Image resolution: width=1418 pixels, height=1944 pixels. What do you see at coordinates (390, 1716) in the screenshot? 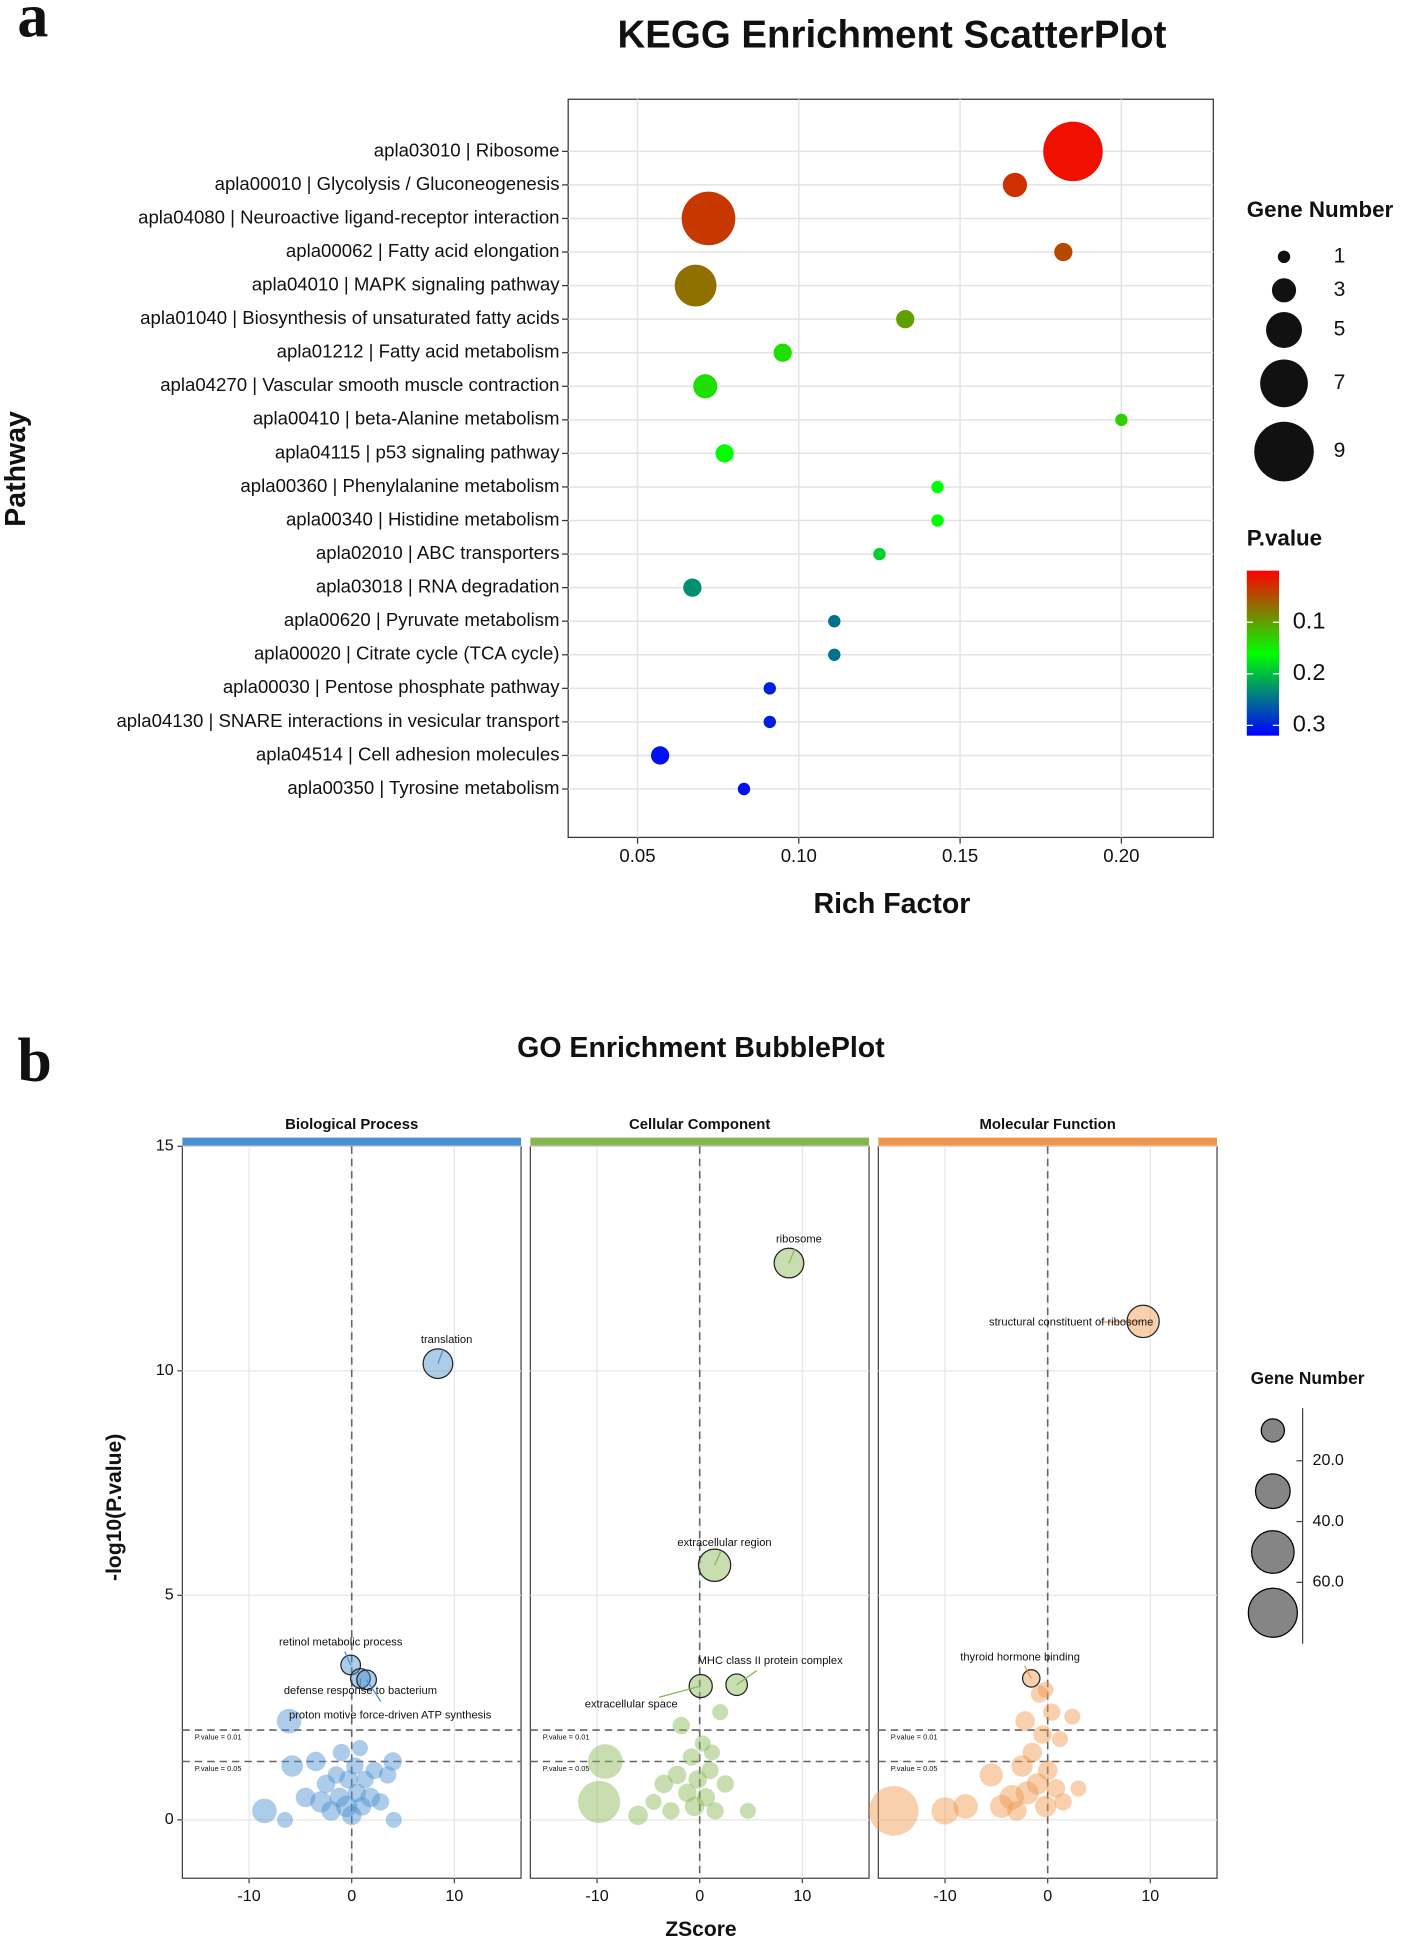
I see `bubble-label: proton motive force-driven ATP synthesis` at bounding box center [390, 1716].